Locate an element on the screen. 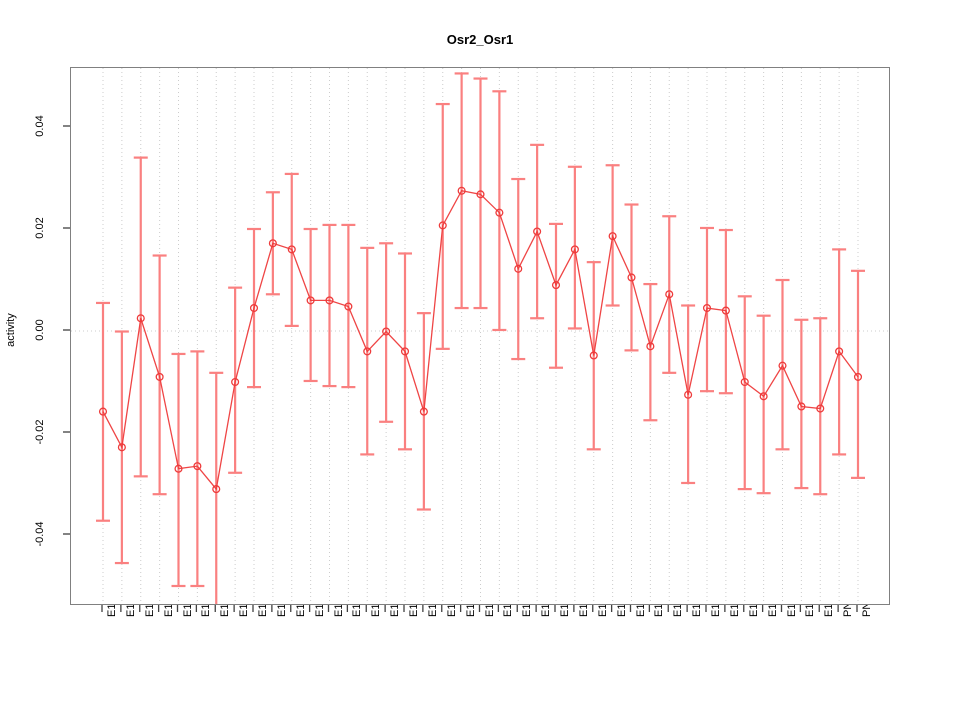 The width and height of the screenshot is (960, 720). page-title: Osr2_Osr1 is located at coordinates (480, 39).